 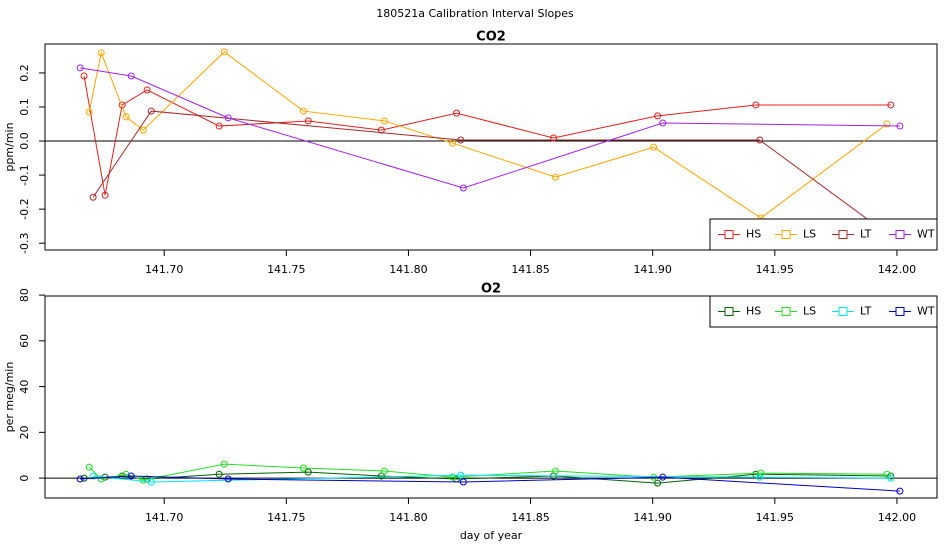 What do you see at coordinates (24, 141) in the screenshot?
I see `y-tick-label: 0.0` at bounding box center [24, 141].